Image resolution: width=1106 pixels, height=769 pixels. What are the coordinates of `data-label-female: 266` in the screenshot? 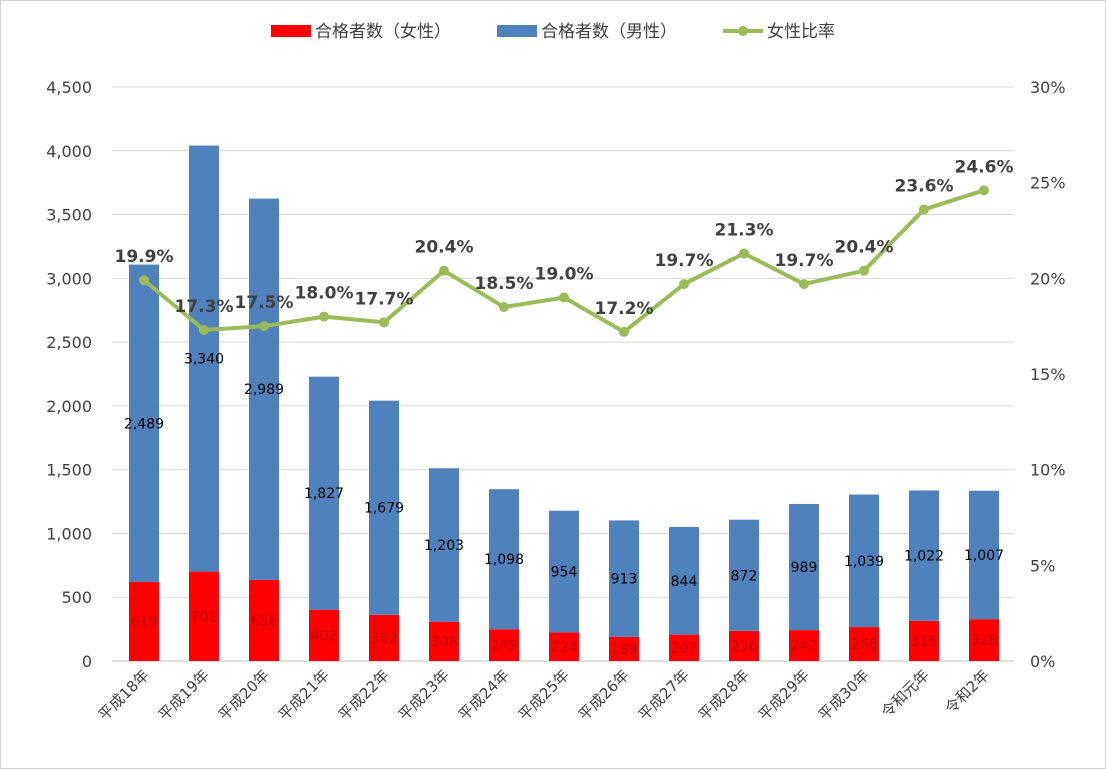 It's located at (864, 645).